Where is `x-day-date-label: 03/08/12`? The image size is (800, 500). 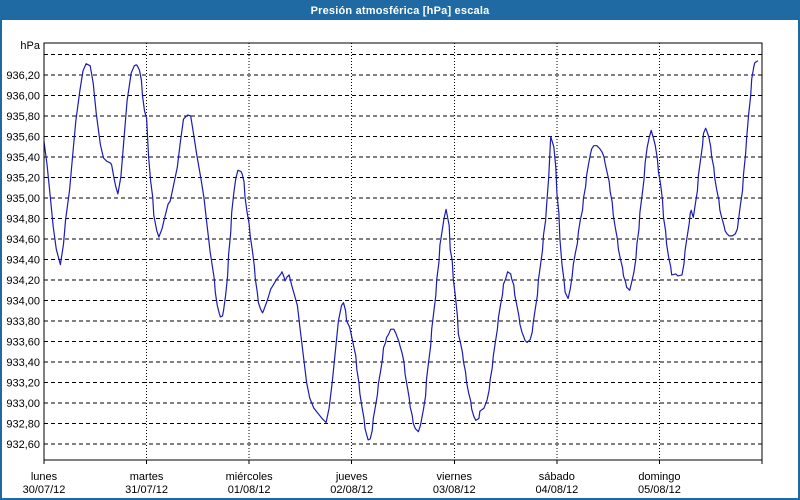
x-day-date-label: 03/08/12 is located at coordinates (454, 490).